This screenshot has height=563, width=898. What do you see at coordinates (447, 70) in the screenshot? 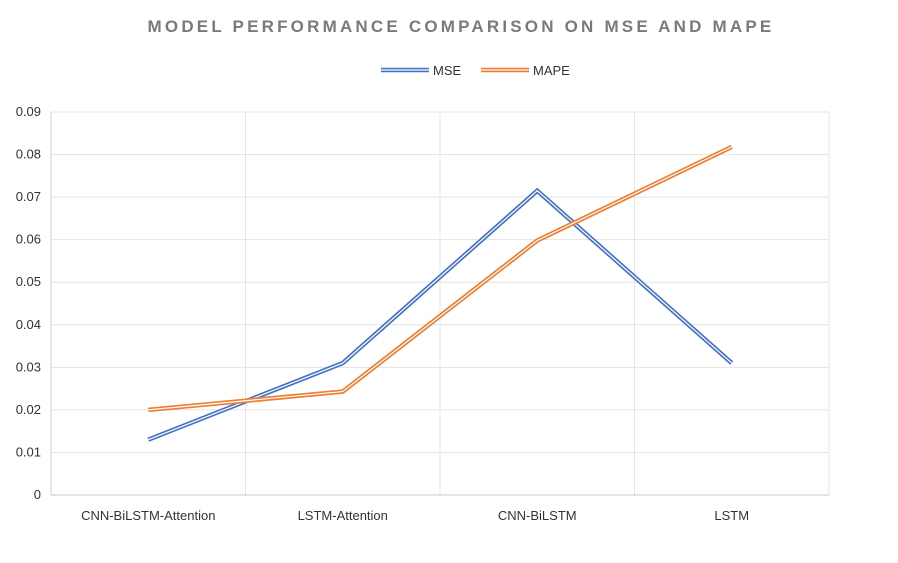
I see `legend-label: MSE` at bounding box center [447, 70].